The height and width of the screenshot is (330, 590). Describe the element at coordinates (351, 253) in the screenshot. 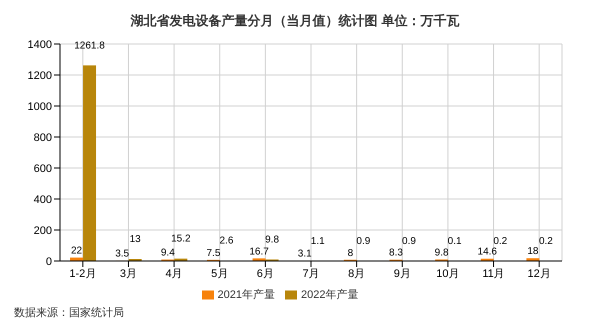

I see `data-label: 8` at that location.